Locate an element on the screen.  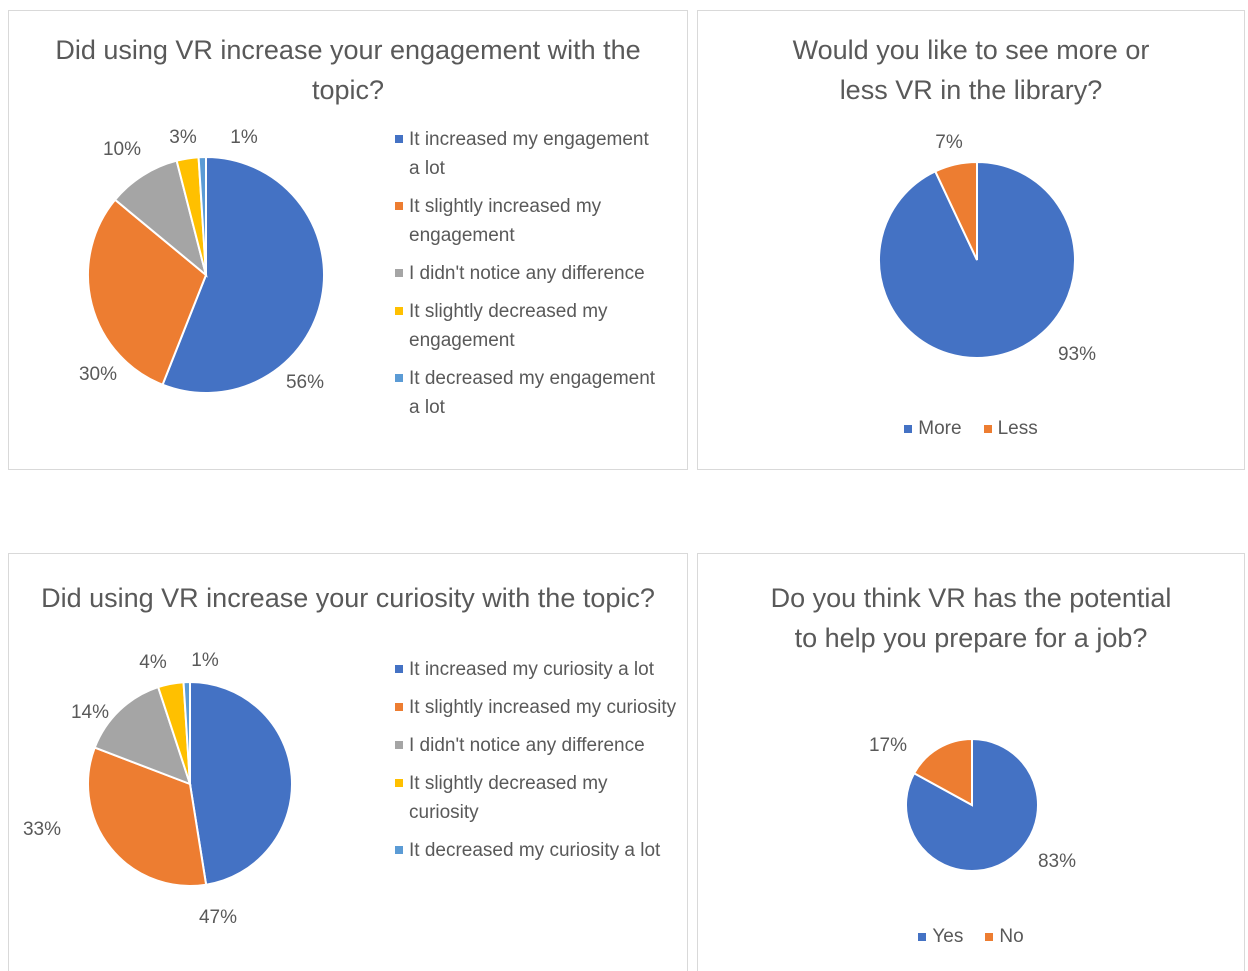
legend-item: It slightly increased my engagement is located at coordinates (526, 221).